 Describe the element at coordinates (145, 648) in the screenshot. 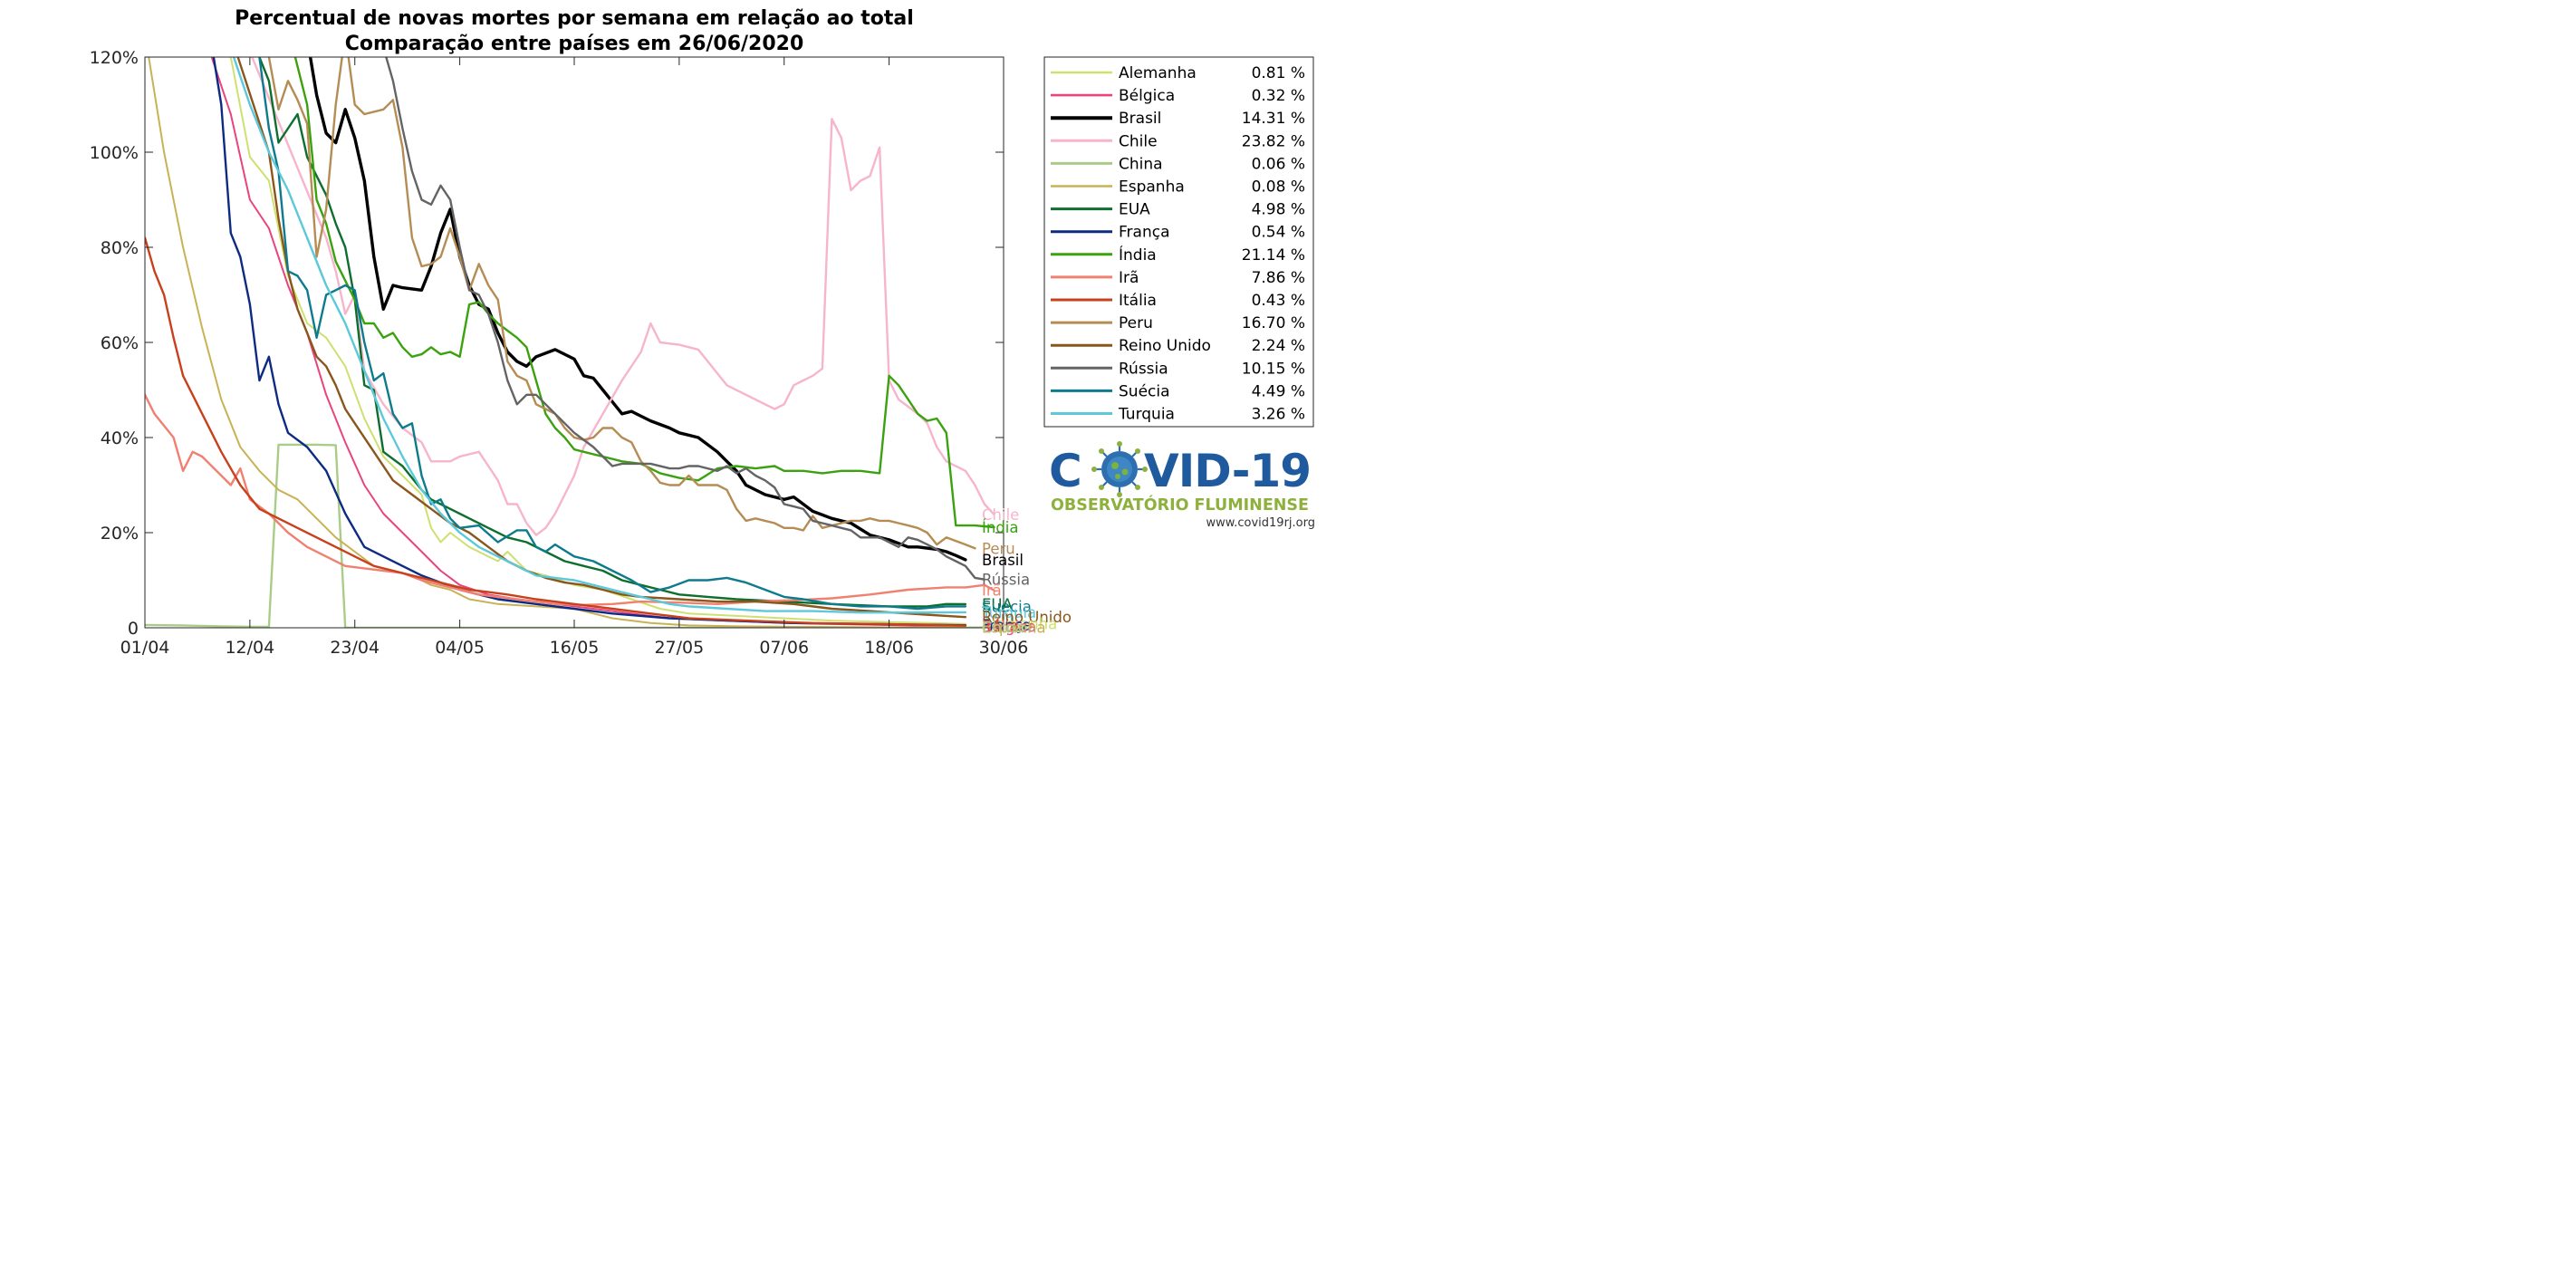

I see `x-tick-label: 01/04` at that location.